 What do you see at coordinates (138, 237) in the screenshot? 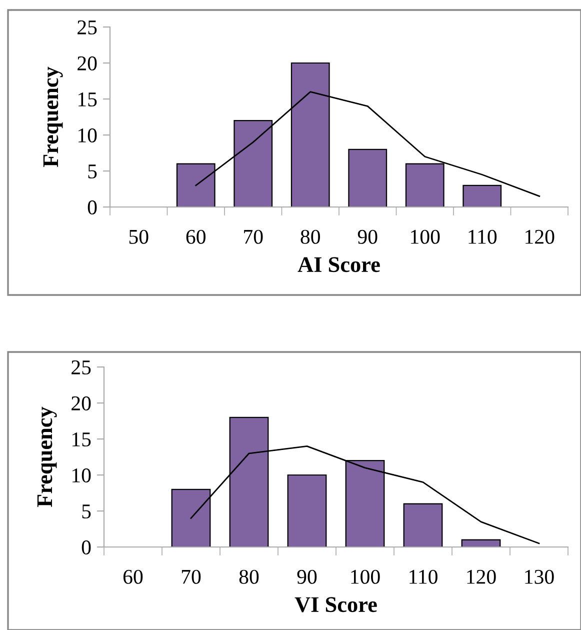
I see `x-tick-label: 50` at bounding box center [138, 237].